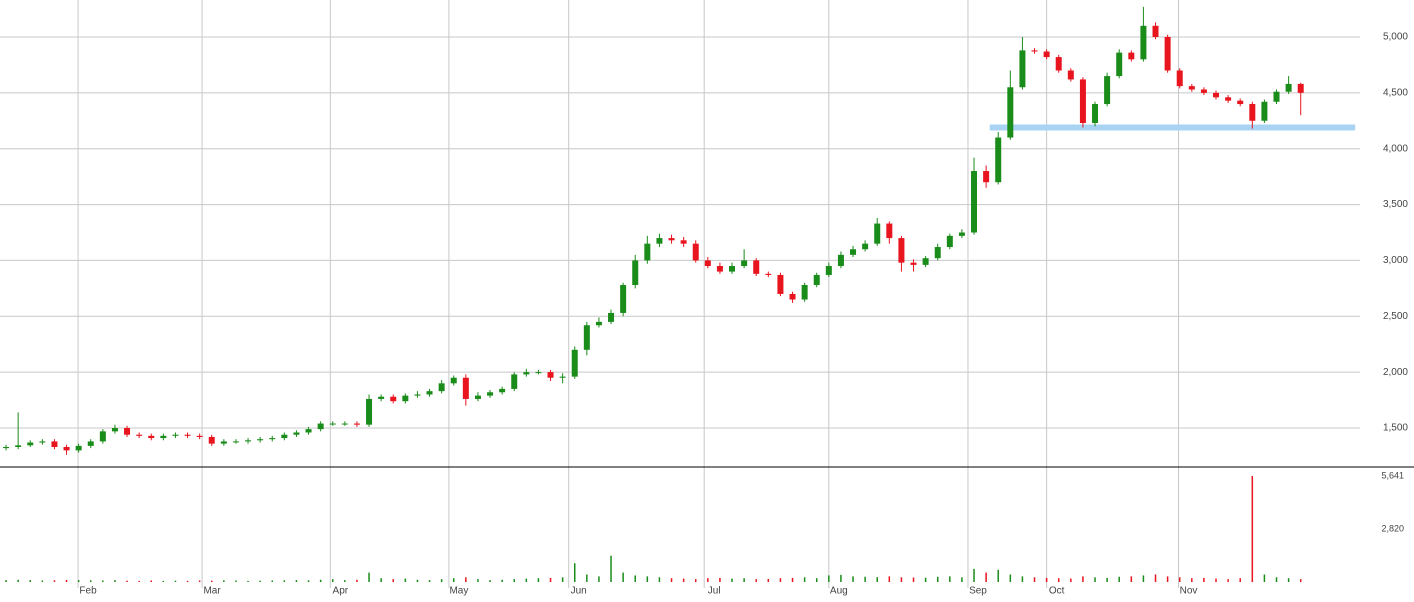 The image size is (1414, 602). Describe the element at coordinates (839, 591) in the screenshot. I see `x-tick-label: Aug` at that location.